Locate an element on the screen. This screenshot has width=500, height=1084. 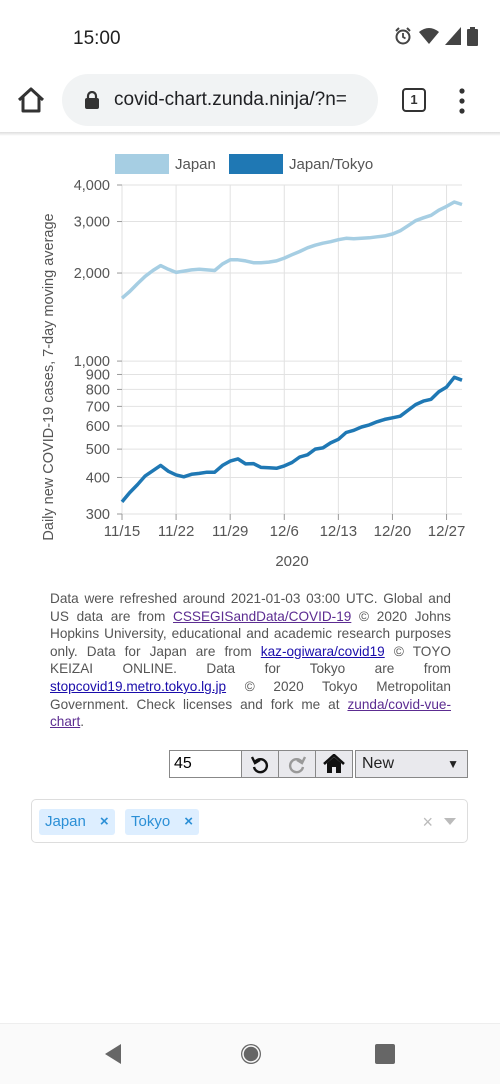
redo-button is located at coordinates (297, 764).